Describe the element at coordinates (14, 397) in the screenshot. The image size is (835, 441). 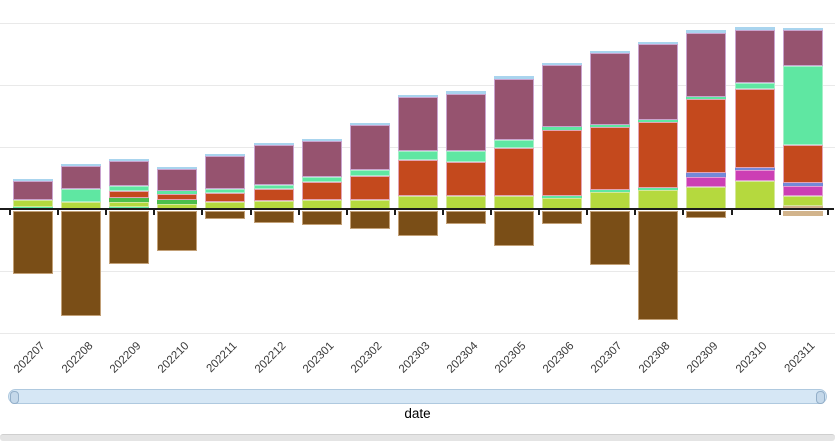
I see `scrollbar-left-handle` at that location.